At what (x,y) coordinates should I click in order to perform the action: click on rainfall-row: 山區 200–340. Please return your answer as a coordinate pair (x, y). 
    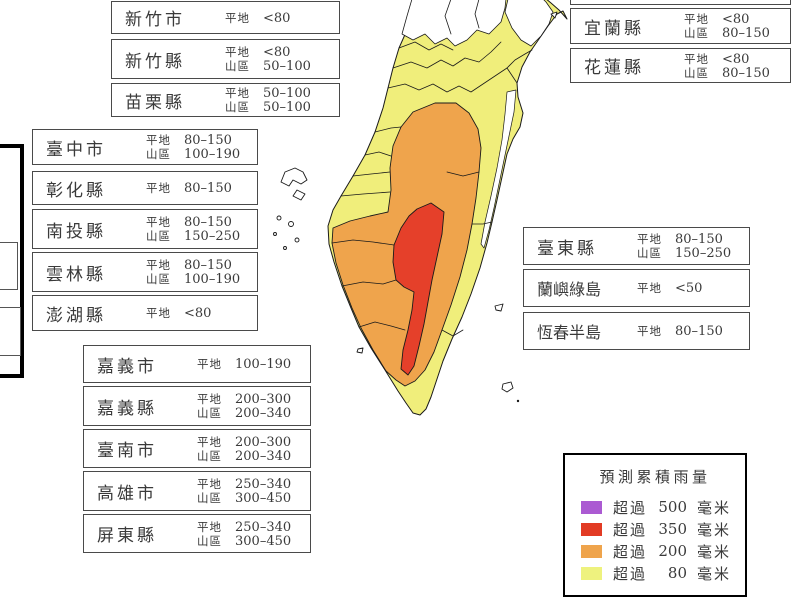
    Looking at the image, I should click on (244, 456).